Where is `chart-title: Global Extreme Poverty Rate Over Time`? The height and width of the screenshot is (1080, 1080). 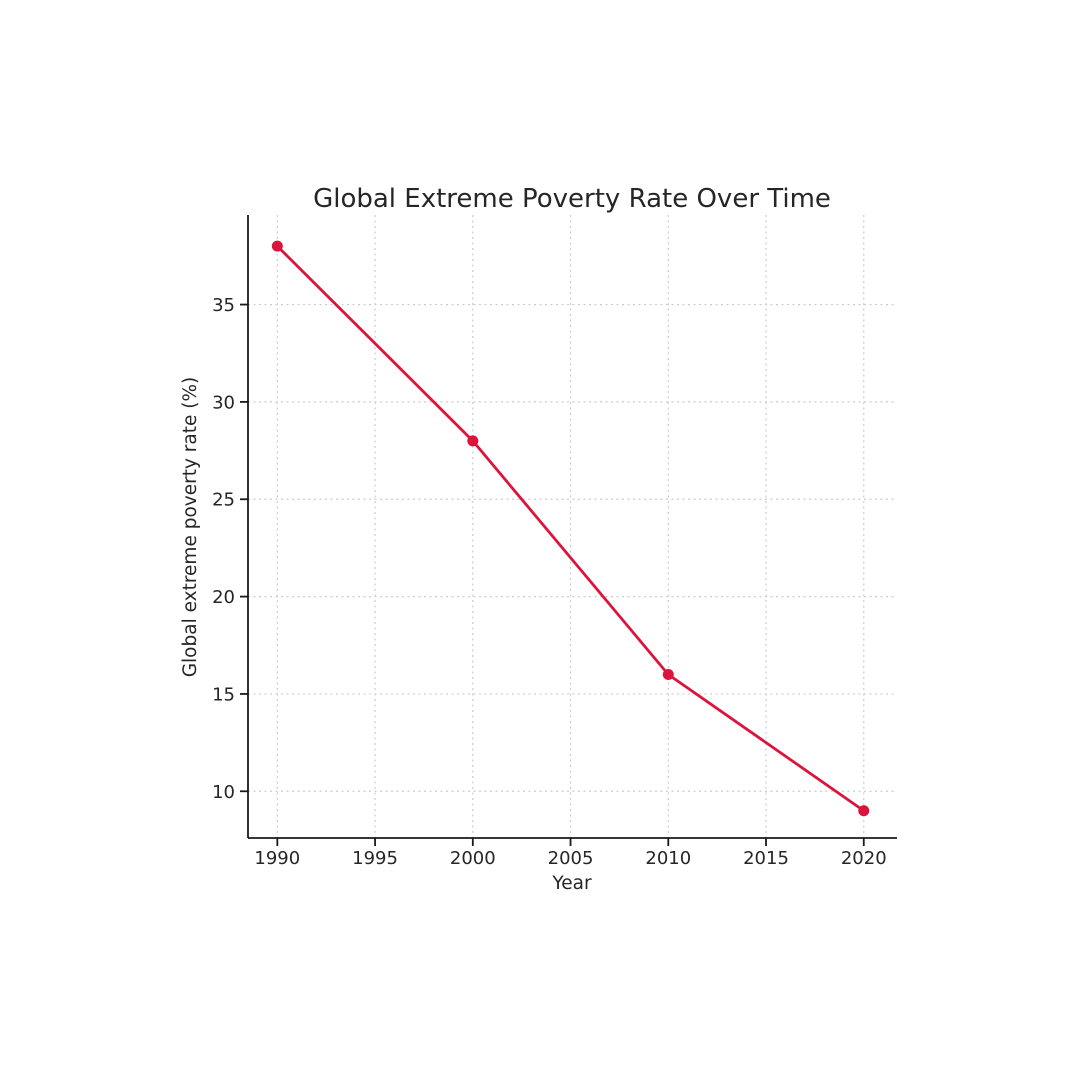 chart-title: Global Extreme Poverty Rate Over Time is located at coordinates (572, 199).